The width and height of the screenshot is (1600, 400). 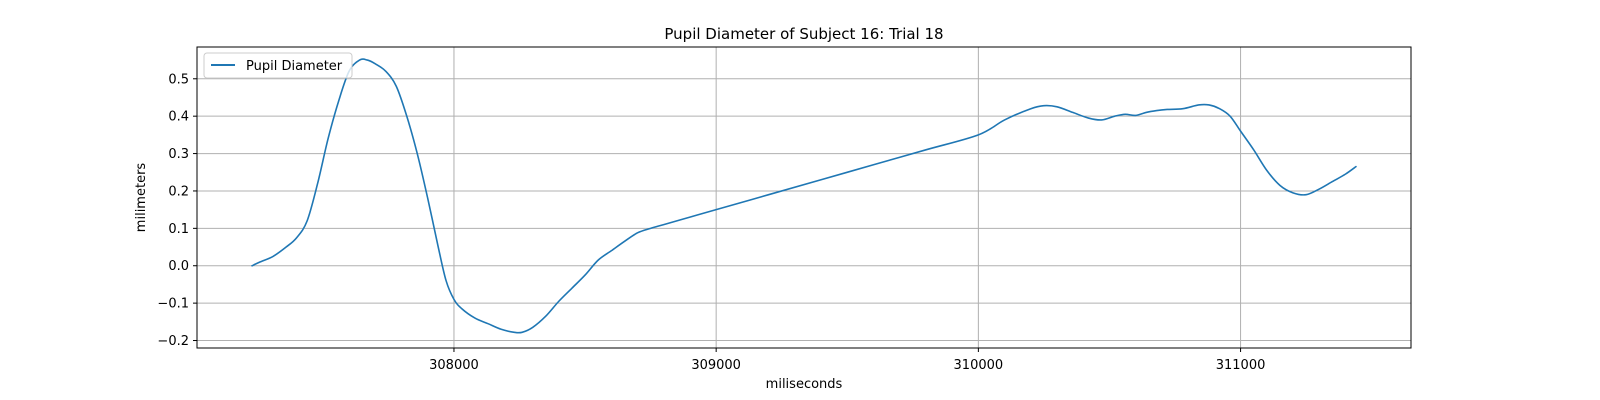 I want to click on legend: Pupil Diameter, so click(x=278, y=65).